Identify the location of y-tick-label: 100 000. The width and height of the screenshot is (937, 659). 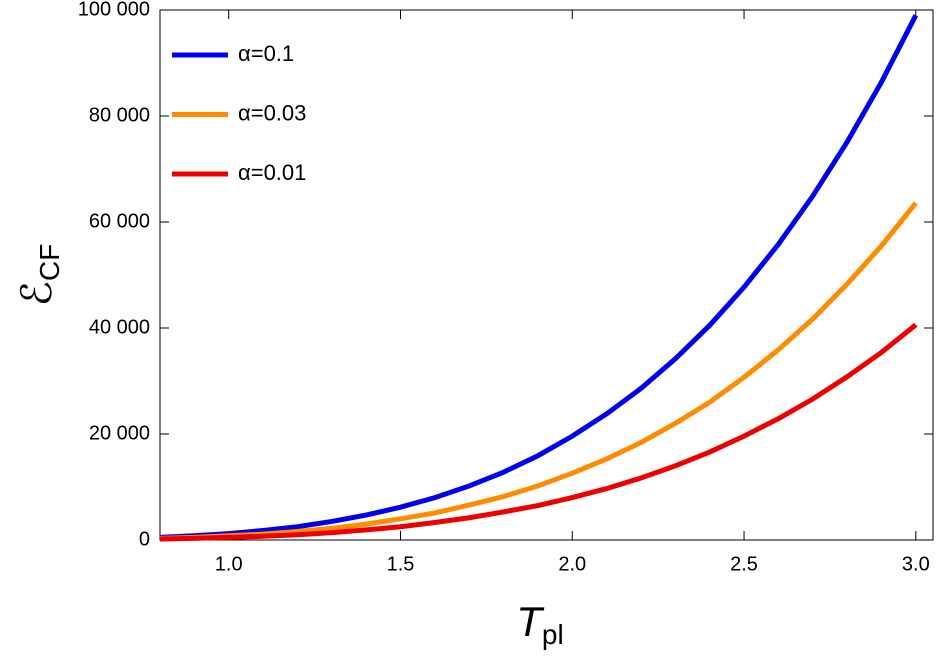
(114, 10).